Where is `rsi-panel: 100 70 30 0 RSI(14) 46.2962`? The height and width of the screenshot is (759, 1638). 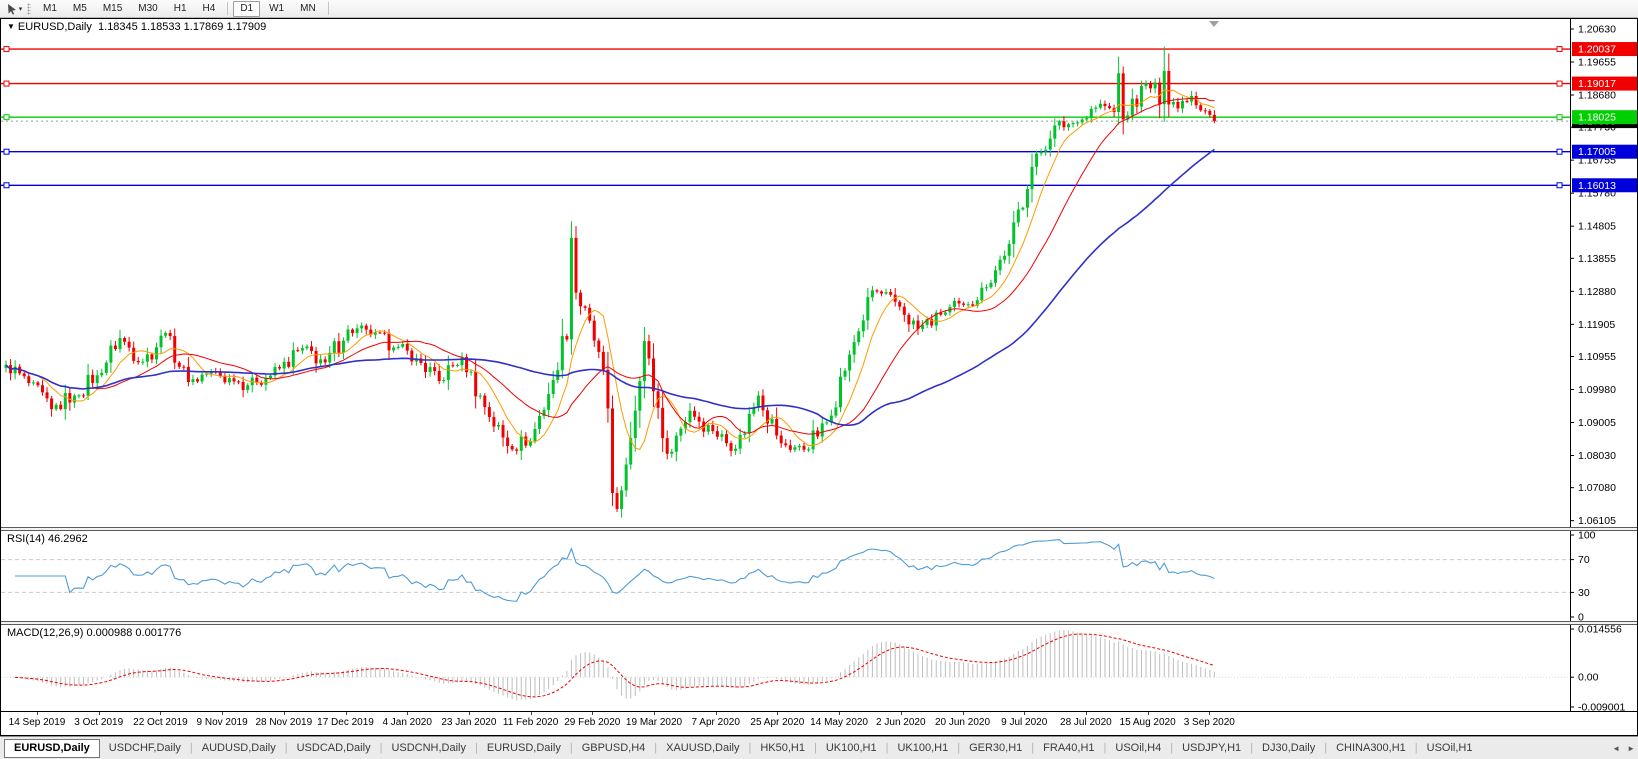
rsi-panel: 100 70 30 0 RSI(14) 46.2962 is located at coordinates (819, 576).